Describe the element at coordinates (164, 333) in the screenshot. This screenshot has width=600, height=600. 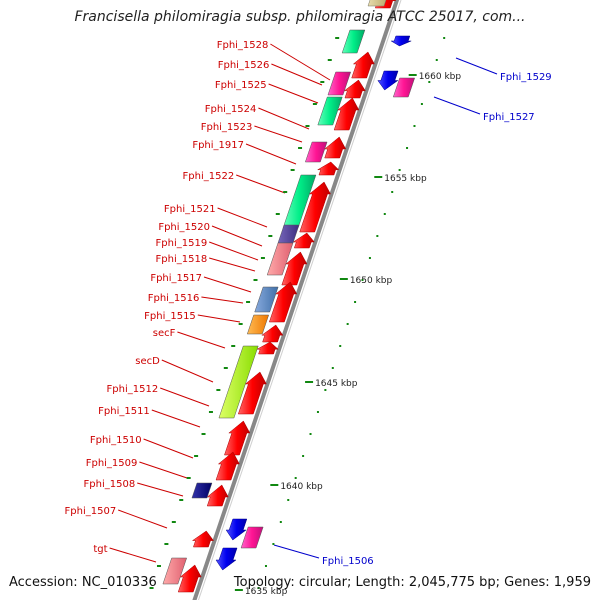
I see `forward-gene-label: secF` at that location.